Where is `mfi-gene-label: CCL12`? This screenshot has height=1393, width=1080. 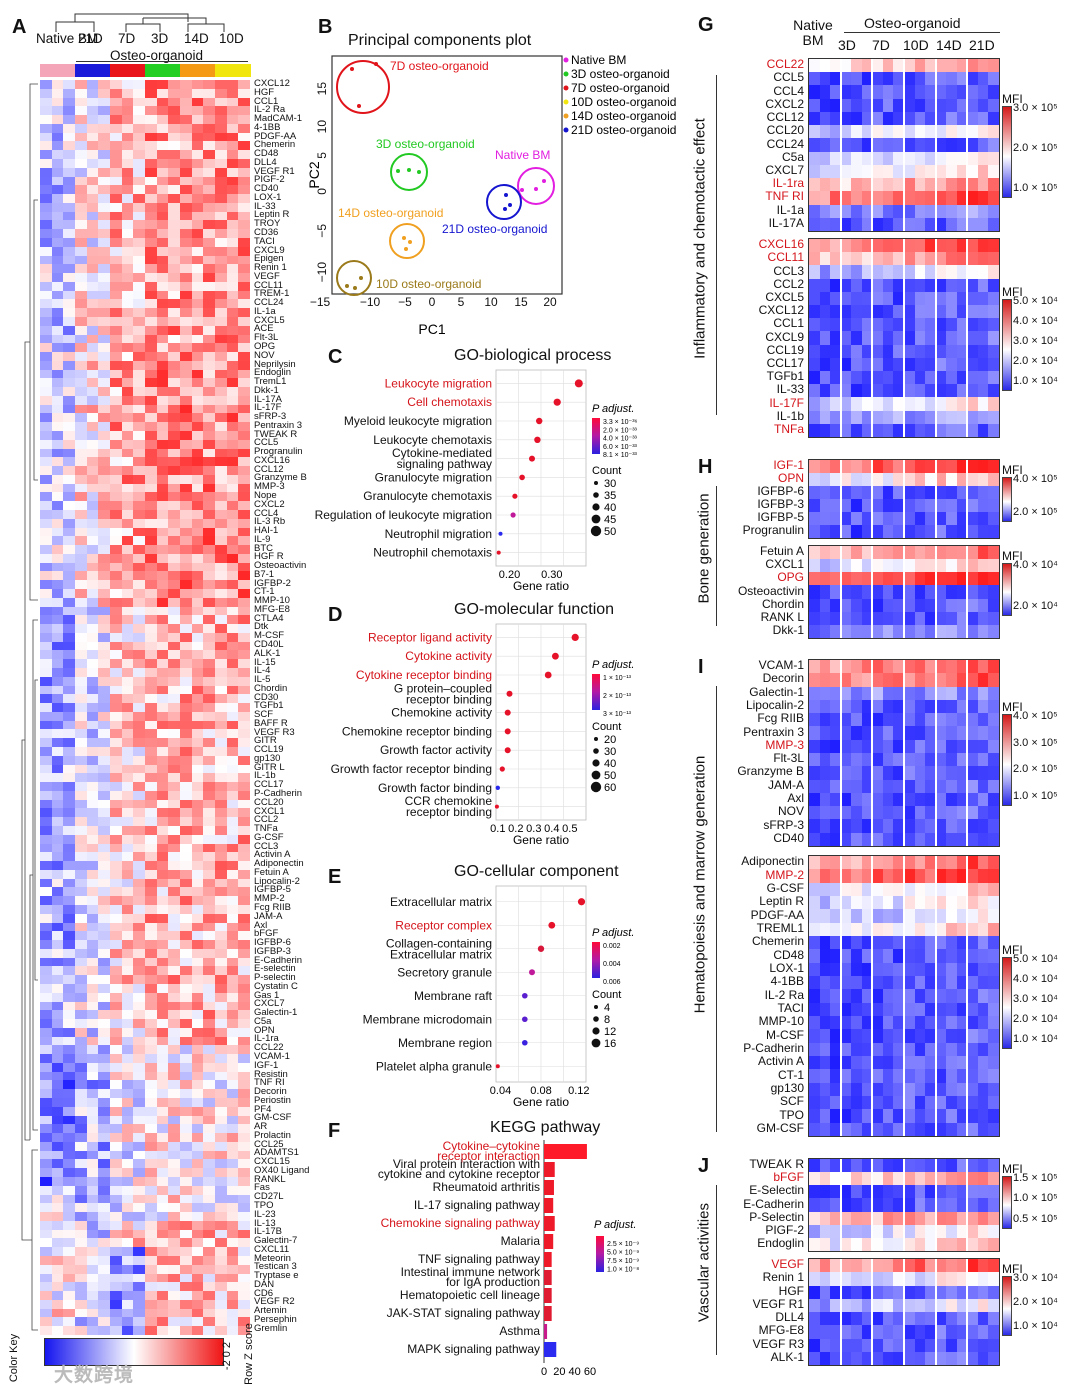 mfi-gene-label: CCL12 is located at coordinates (785, 117).